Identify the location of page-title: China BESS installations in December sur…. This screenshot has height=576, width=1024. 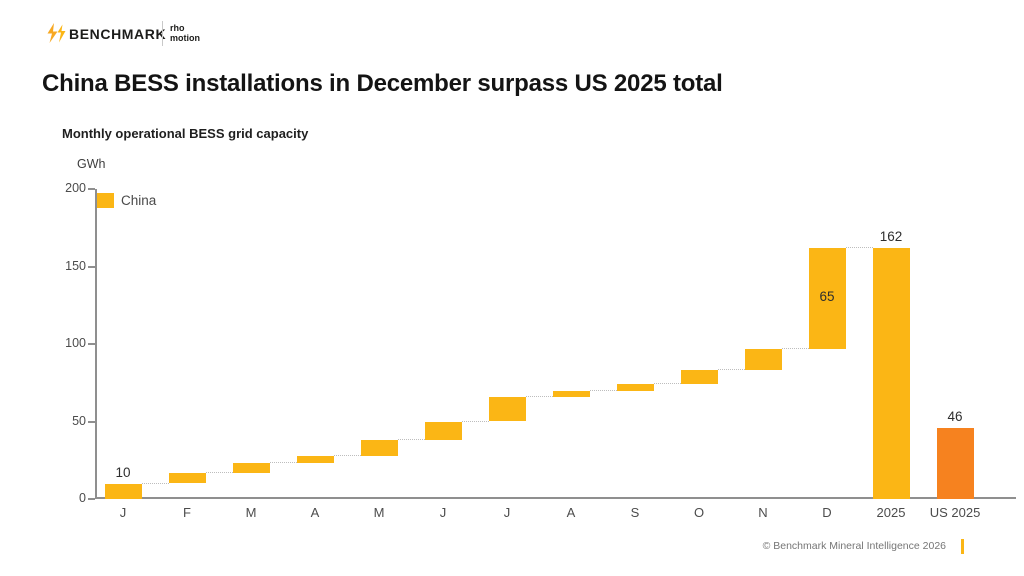
(382, 83).